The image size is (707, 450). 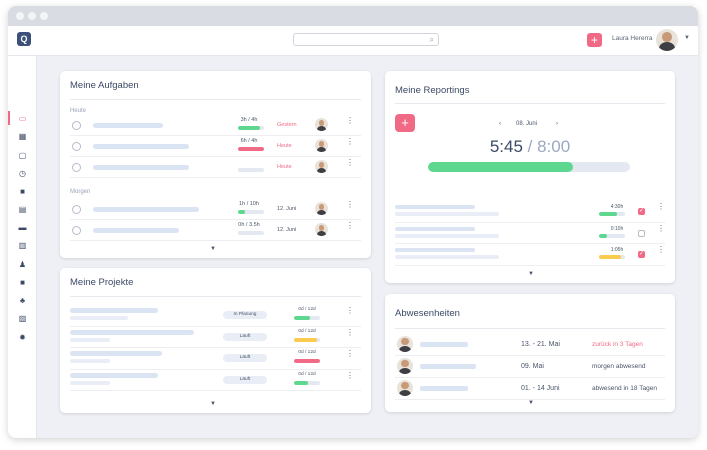 I want to click on chevron-down-icon: ▼, so click(x=687, y=38).